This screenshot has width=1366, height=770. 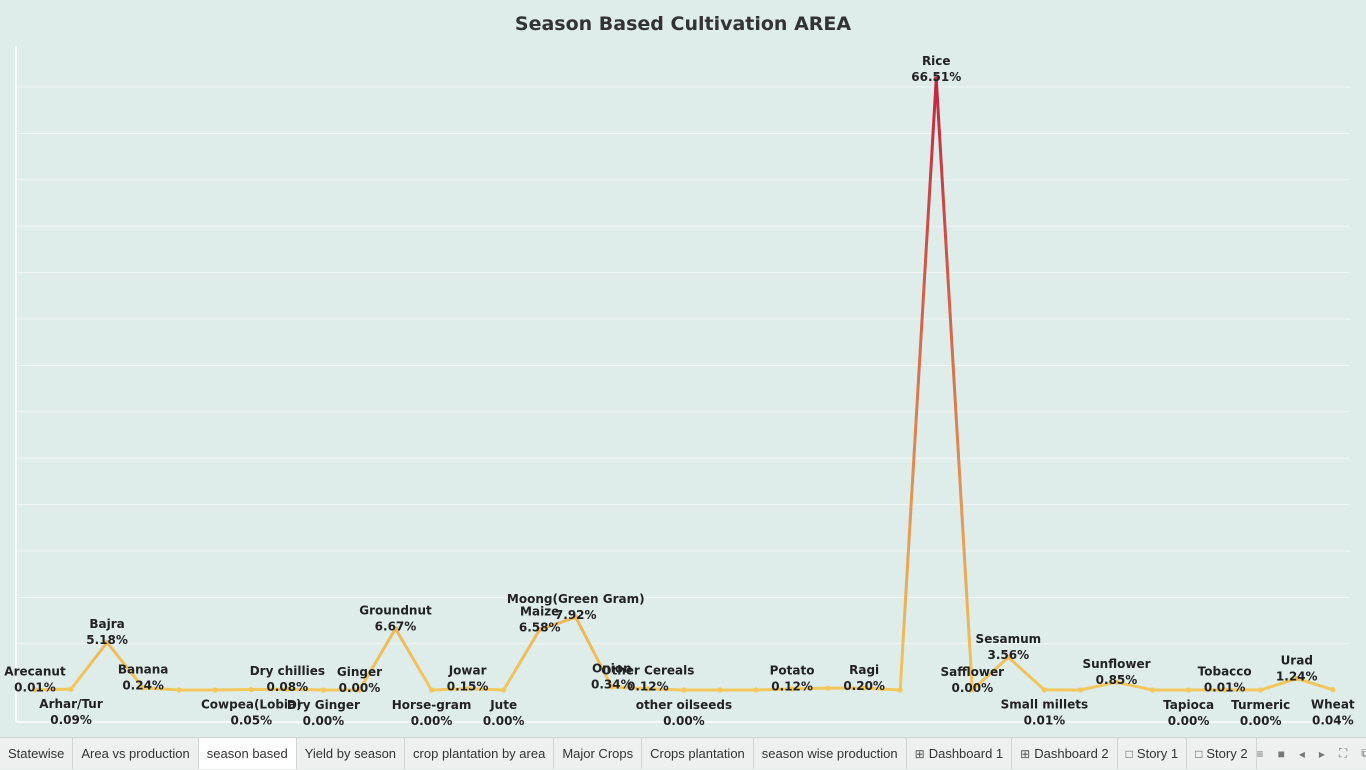 What do you see at coordinates (1116, 664) in the screenshot?
I see `data-label-name: Sunflower` at bounding box center [1116, 664].